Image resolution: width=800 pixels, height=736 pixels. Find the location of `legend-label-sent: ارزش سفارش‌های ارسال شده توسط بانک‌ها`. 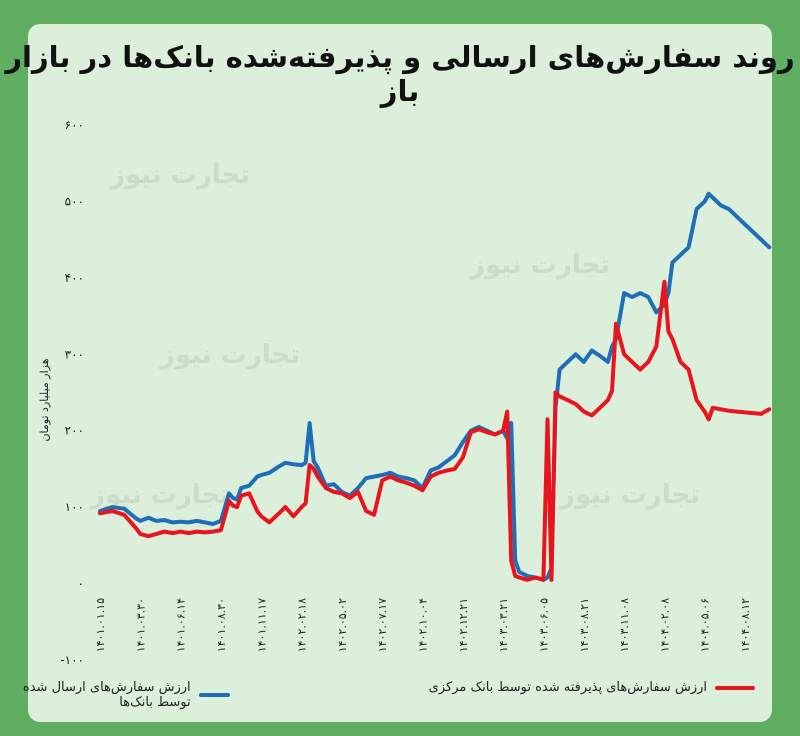

legend-label-sent: ارزش سفارش‌های ارسال شده توسط بانک‌ها is located at coordinates (106, 695).